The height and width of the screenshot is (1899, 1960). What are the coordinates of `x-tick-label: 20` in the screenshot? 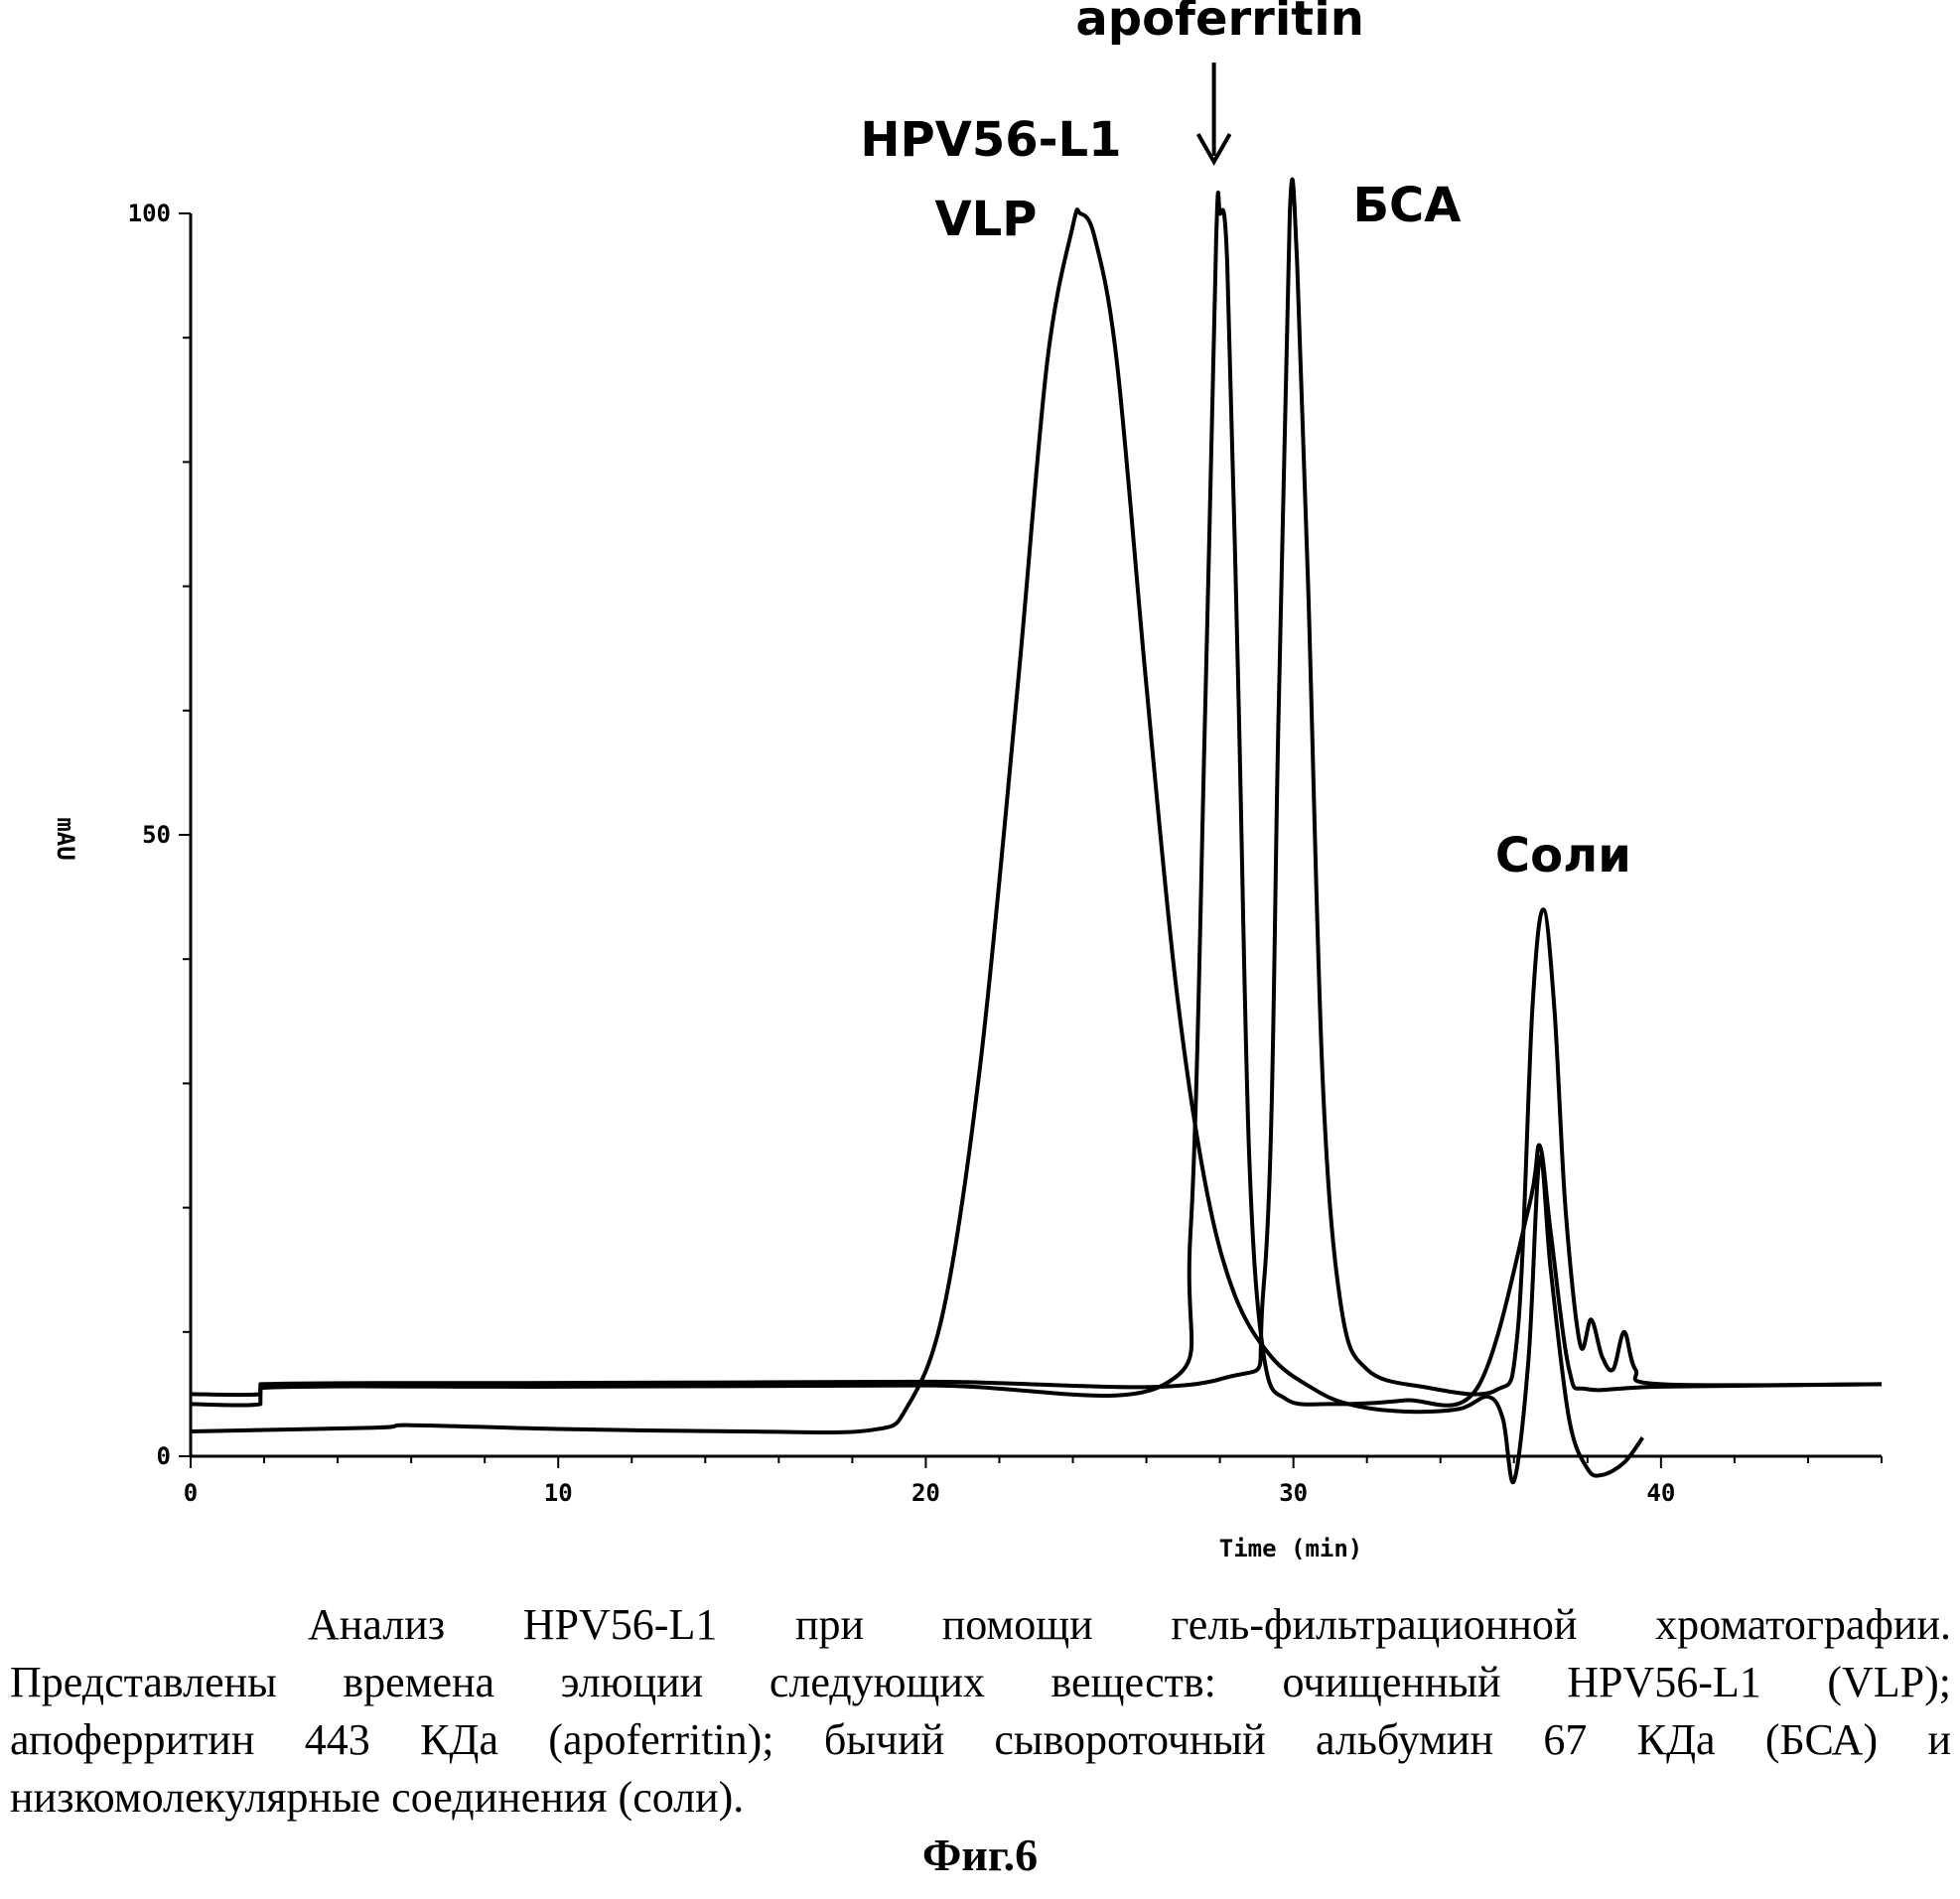 It's located at (925, 1493).